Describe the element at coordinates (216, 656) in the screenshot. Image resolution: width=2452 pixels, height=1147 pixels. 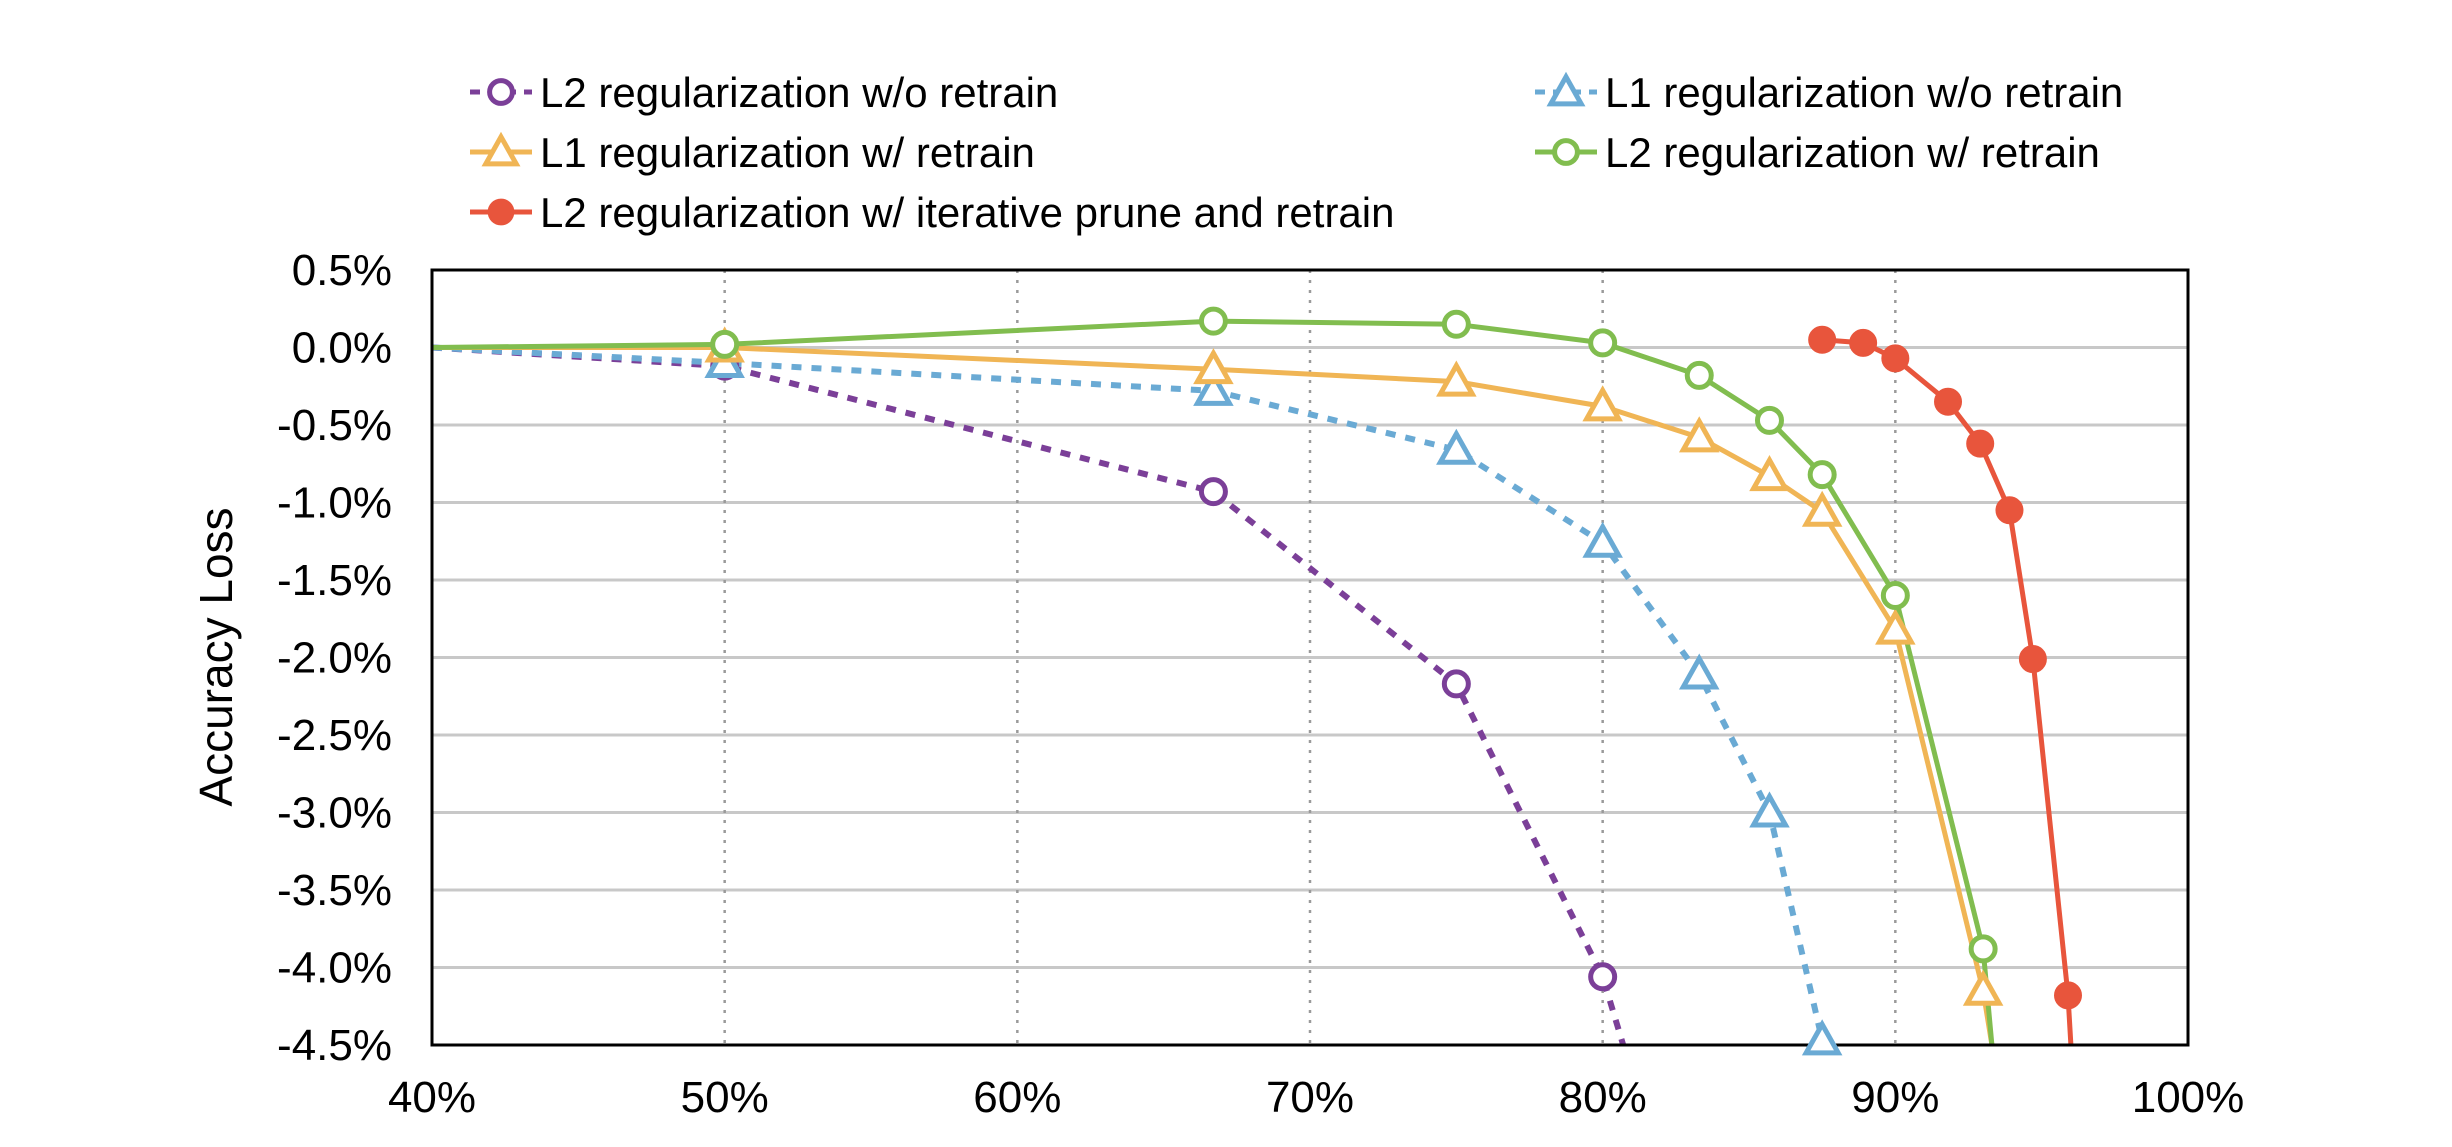
I see `y-axis-title: Accuracy Loss` at that location.